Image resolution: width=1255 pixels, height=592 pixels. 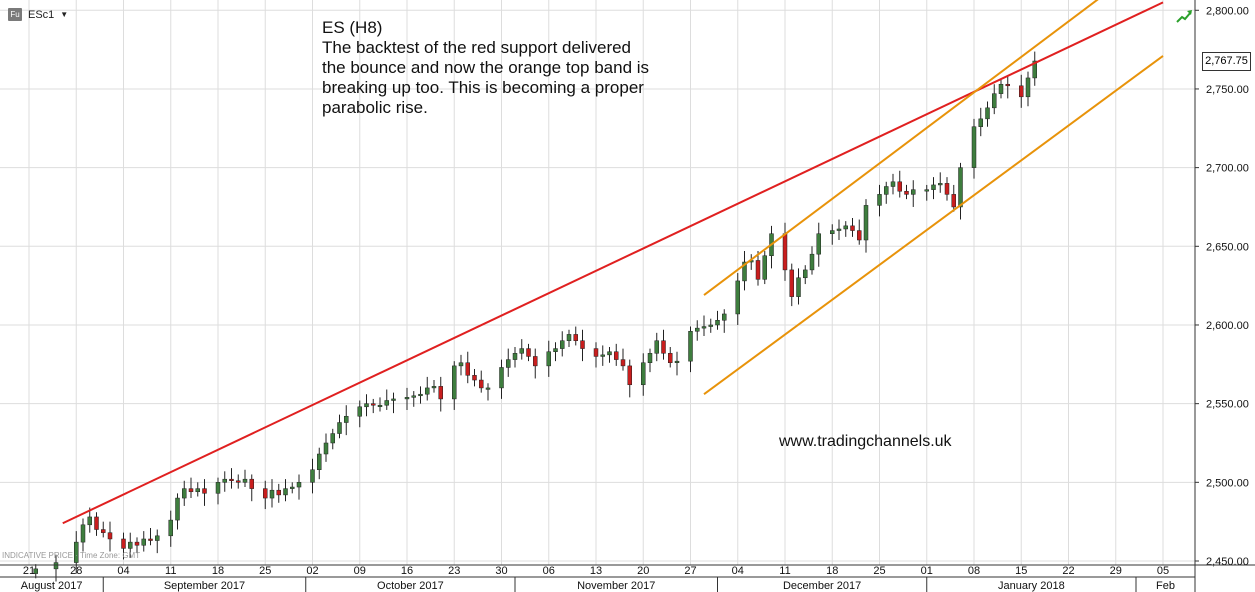 What do you see at coordinates (410, 586) in the screenshot?
I see `month-label: October 2017` at bounding box center [410, 586].